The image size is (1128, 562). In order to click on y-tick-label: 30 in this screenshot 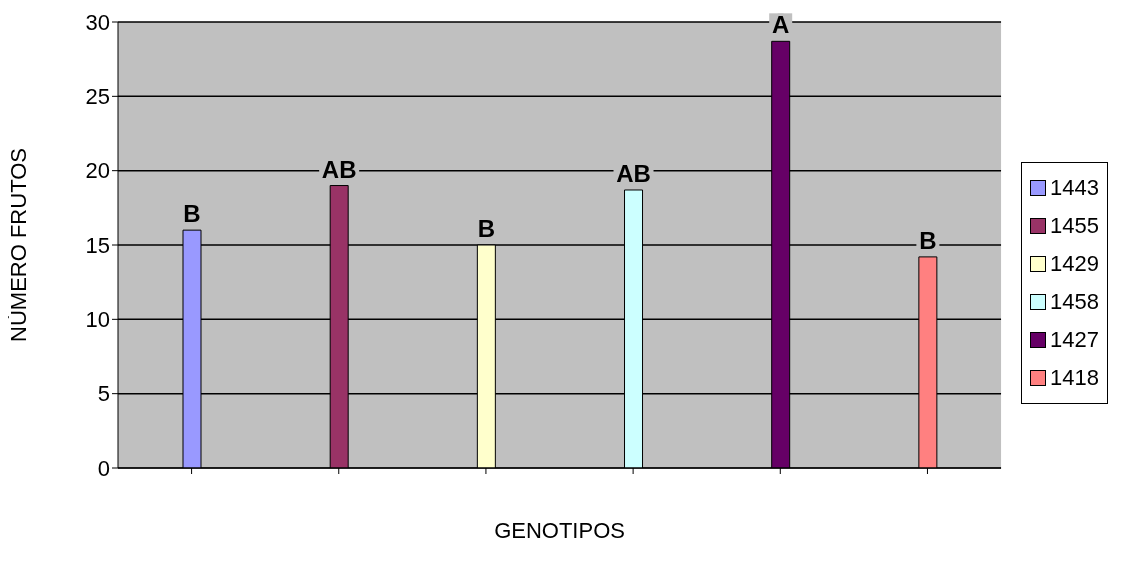, I will do `click(97, 22)`.